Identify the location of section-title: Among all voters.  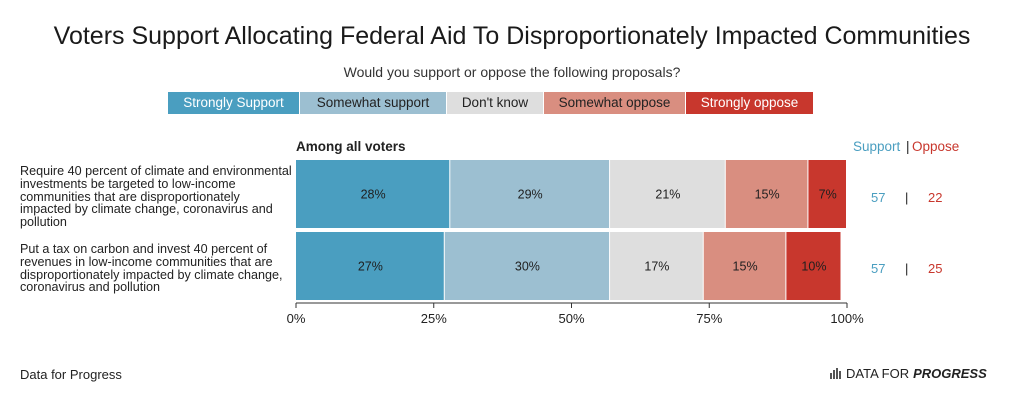
(351, 146).